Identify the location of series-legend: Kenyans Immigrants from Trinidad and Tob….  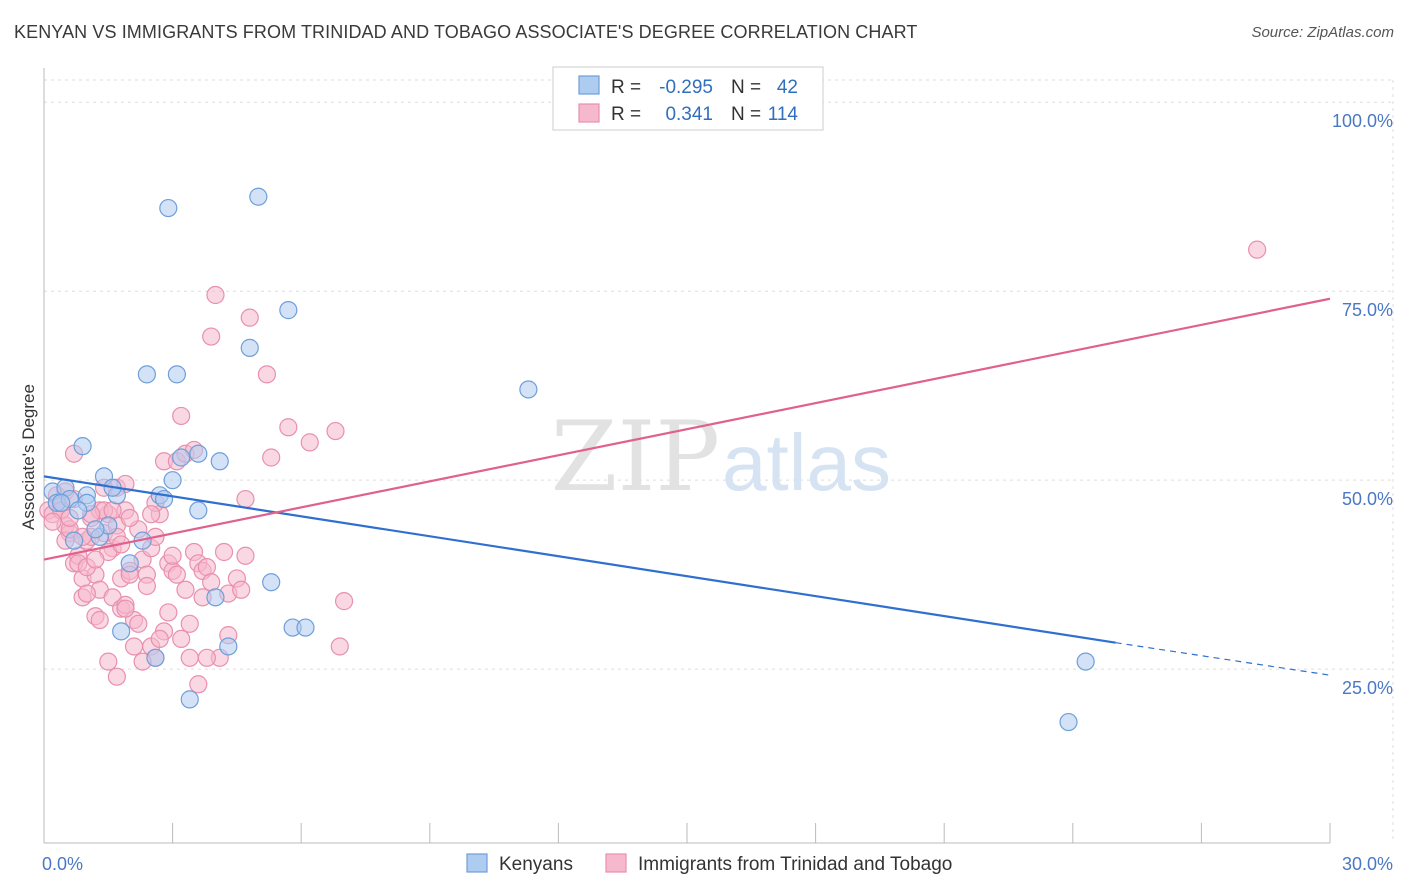
(709, 864).